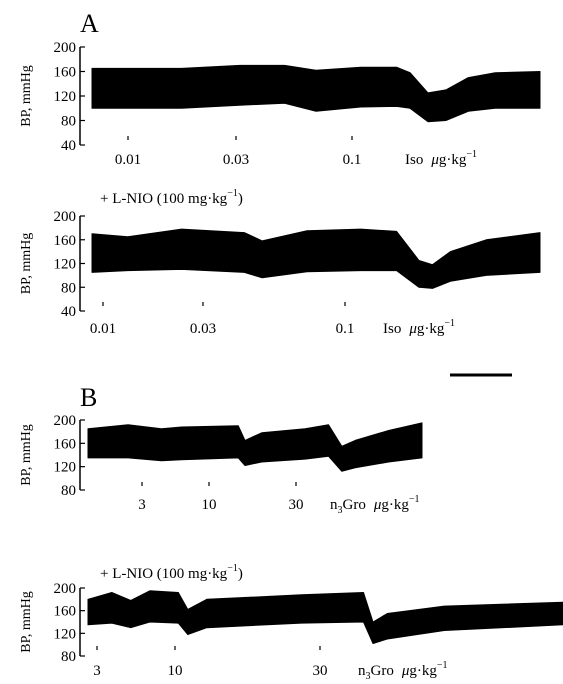 This screenshot has height=684, width=563. I want to click on trace-panel-b-control: 200 160 120 80 BP, mmHg 3 10 30 n3Gro μg·kg−1, so click(221, 464).